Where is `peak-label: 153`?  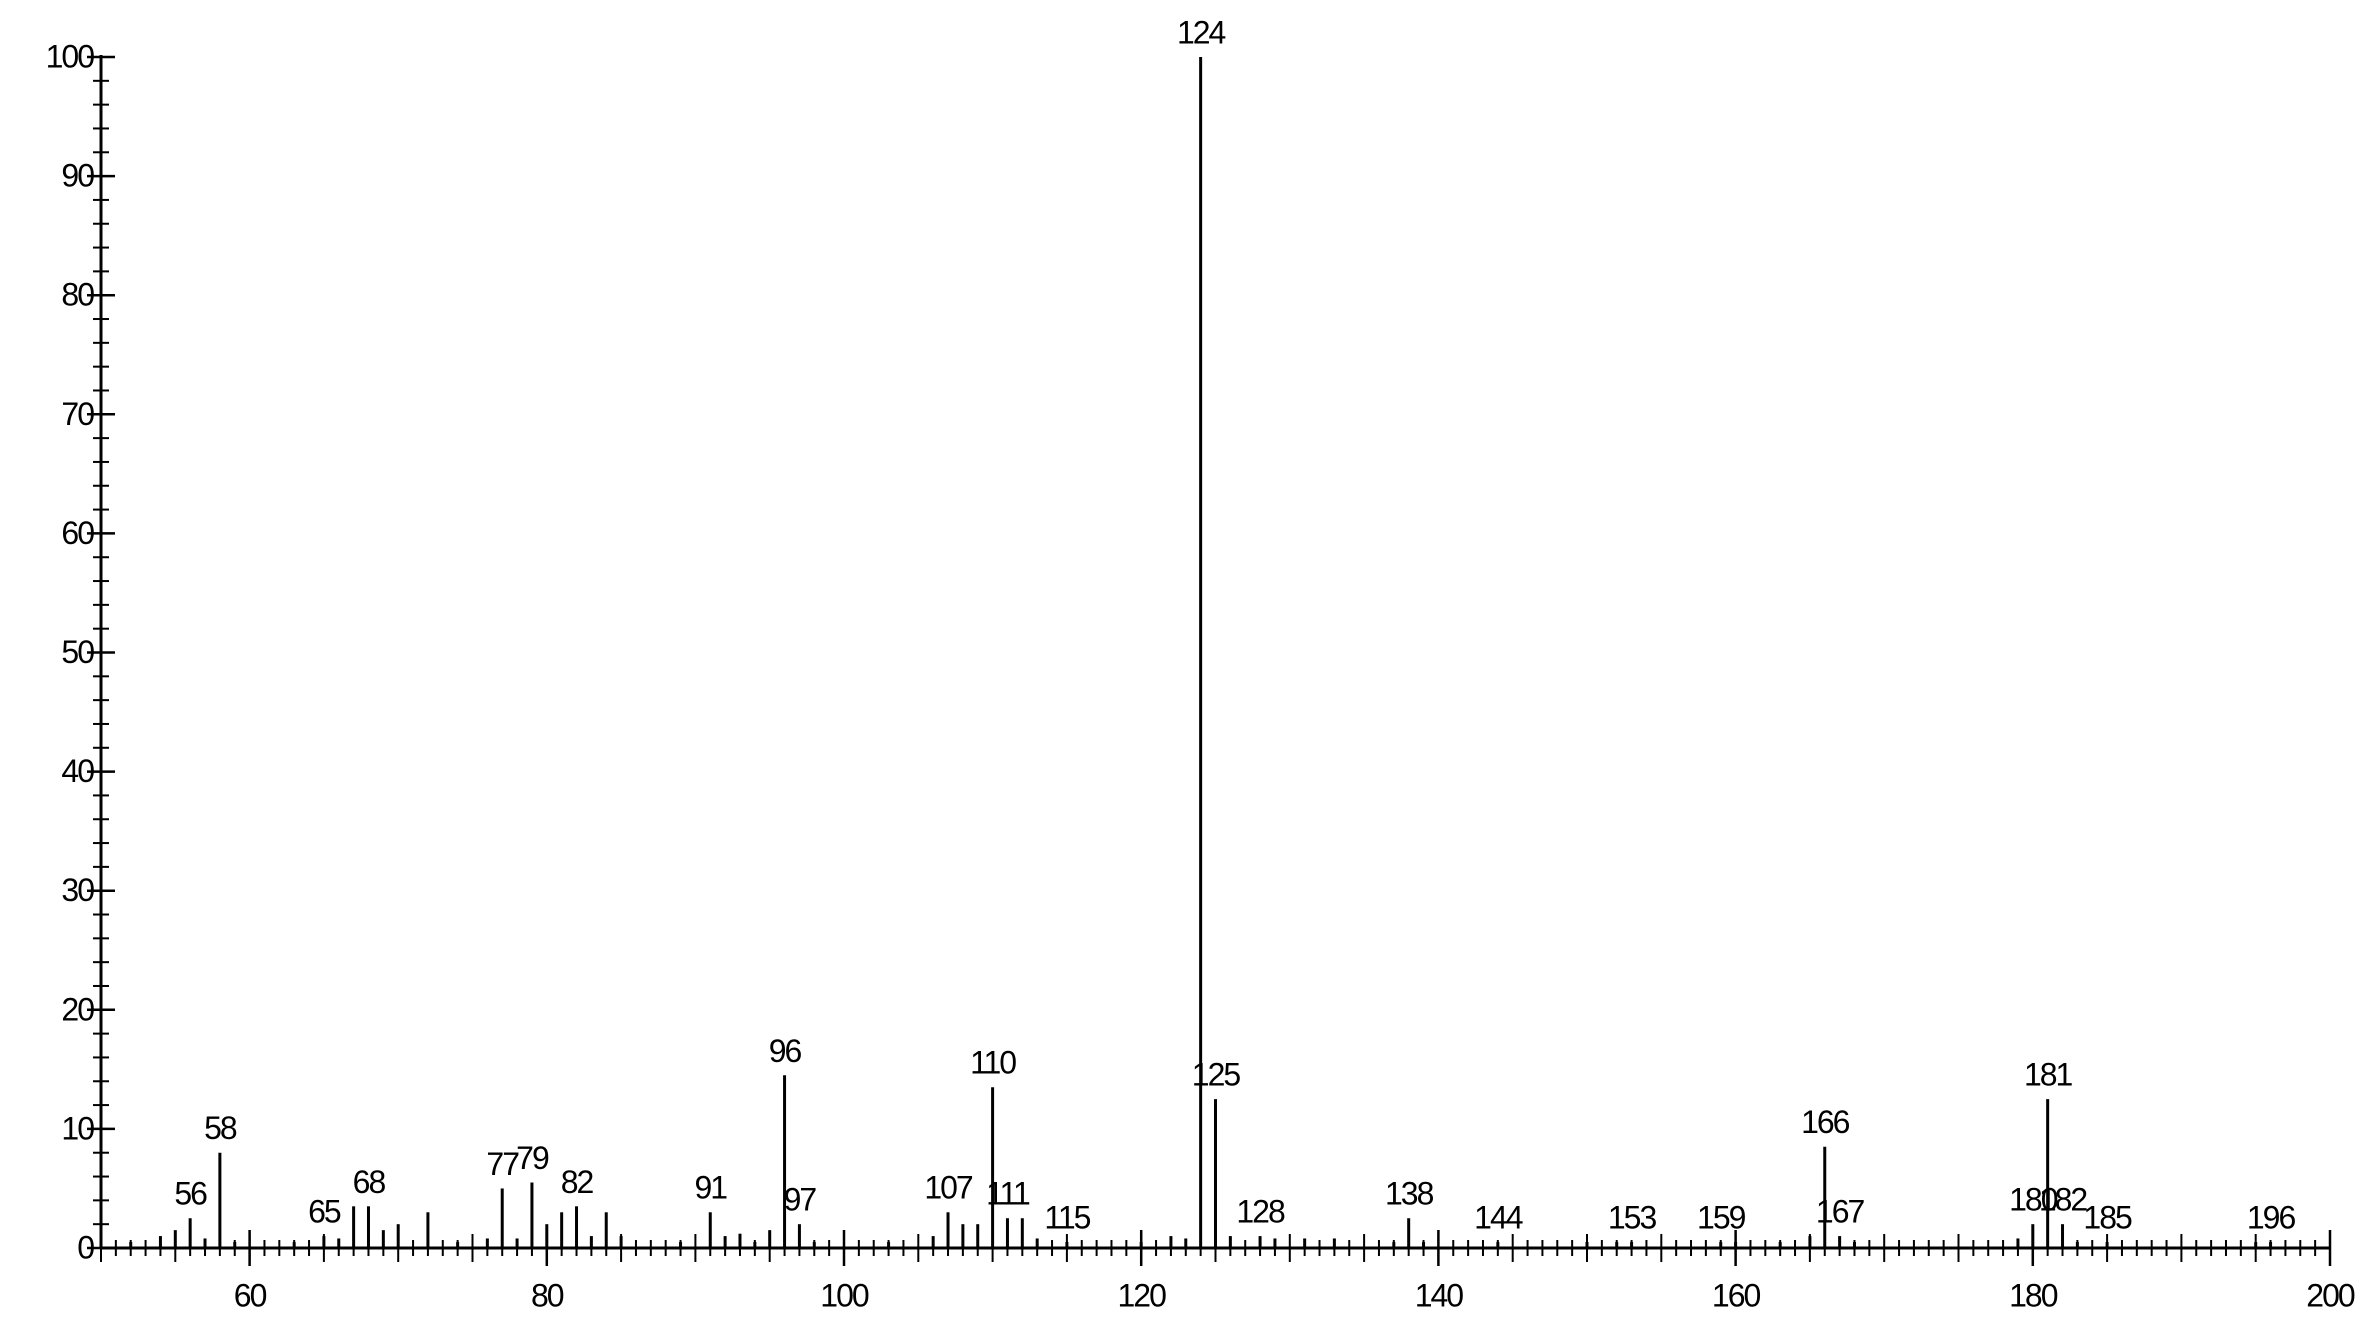
peak-label: 153 is located at coordinates (1632, 1217).